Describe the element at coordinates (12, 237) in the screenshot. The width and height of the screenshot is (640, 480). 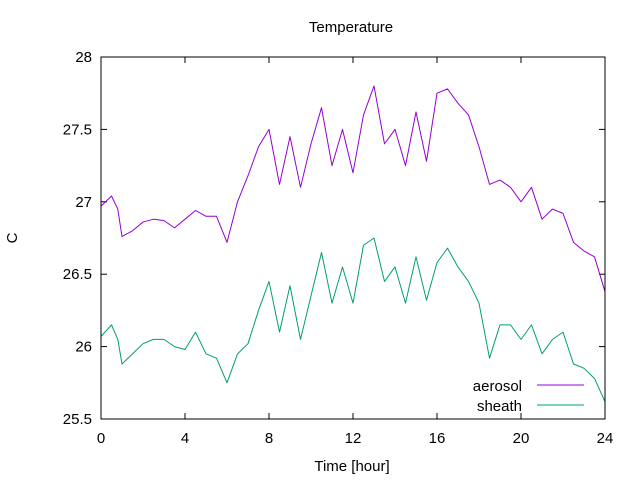
I see `y-axis-label: C` at that location.